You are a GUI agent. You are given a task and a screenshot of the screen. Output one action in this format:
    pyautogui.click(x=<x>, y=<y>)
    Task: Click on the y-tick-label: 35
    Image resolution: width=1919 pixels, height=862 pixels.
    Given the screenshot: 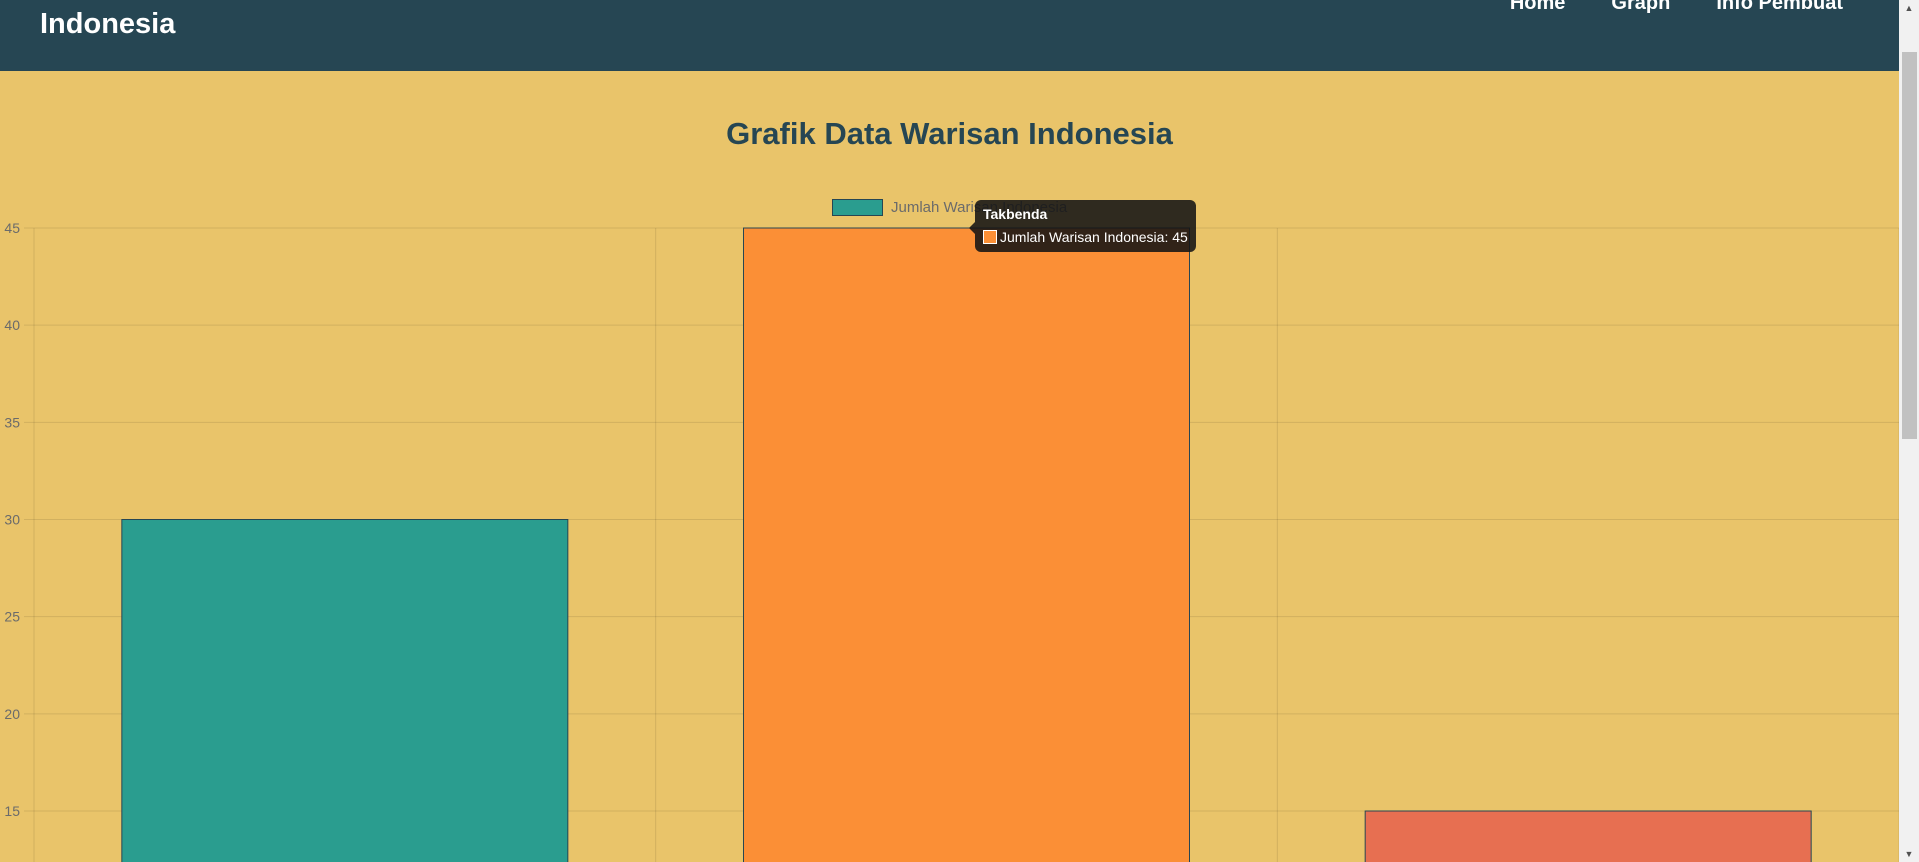 What is the action you would take?
    pyautogui.click(x=12, y=422)
    